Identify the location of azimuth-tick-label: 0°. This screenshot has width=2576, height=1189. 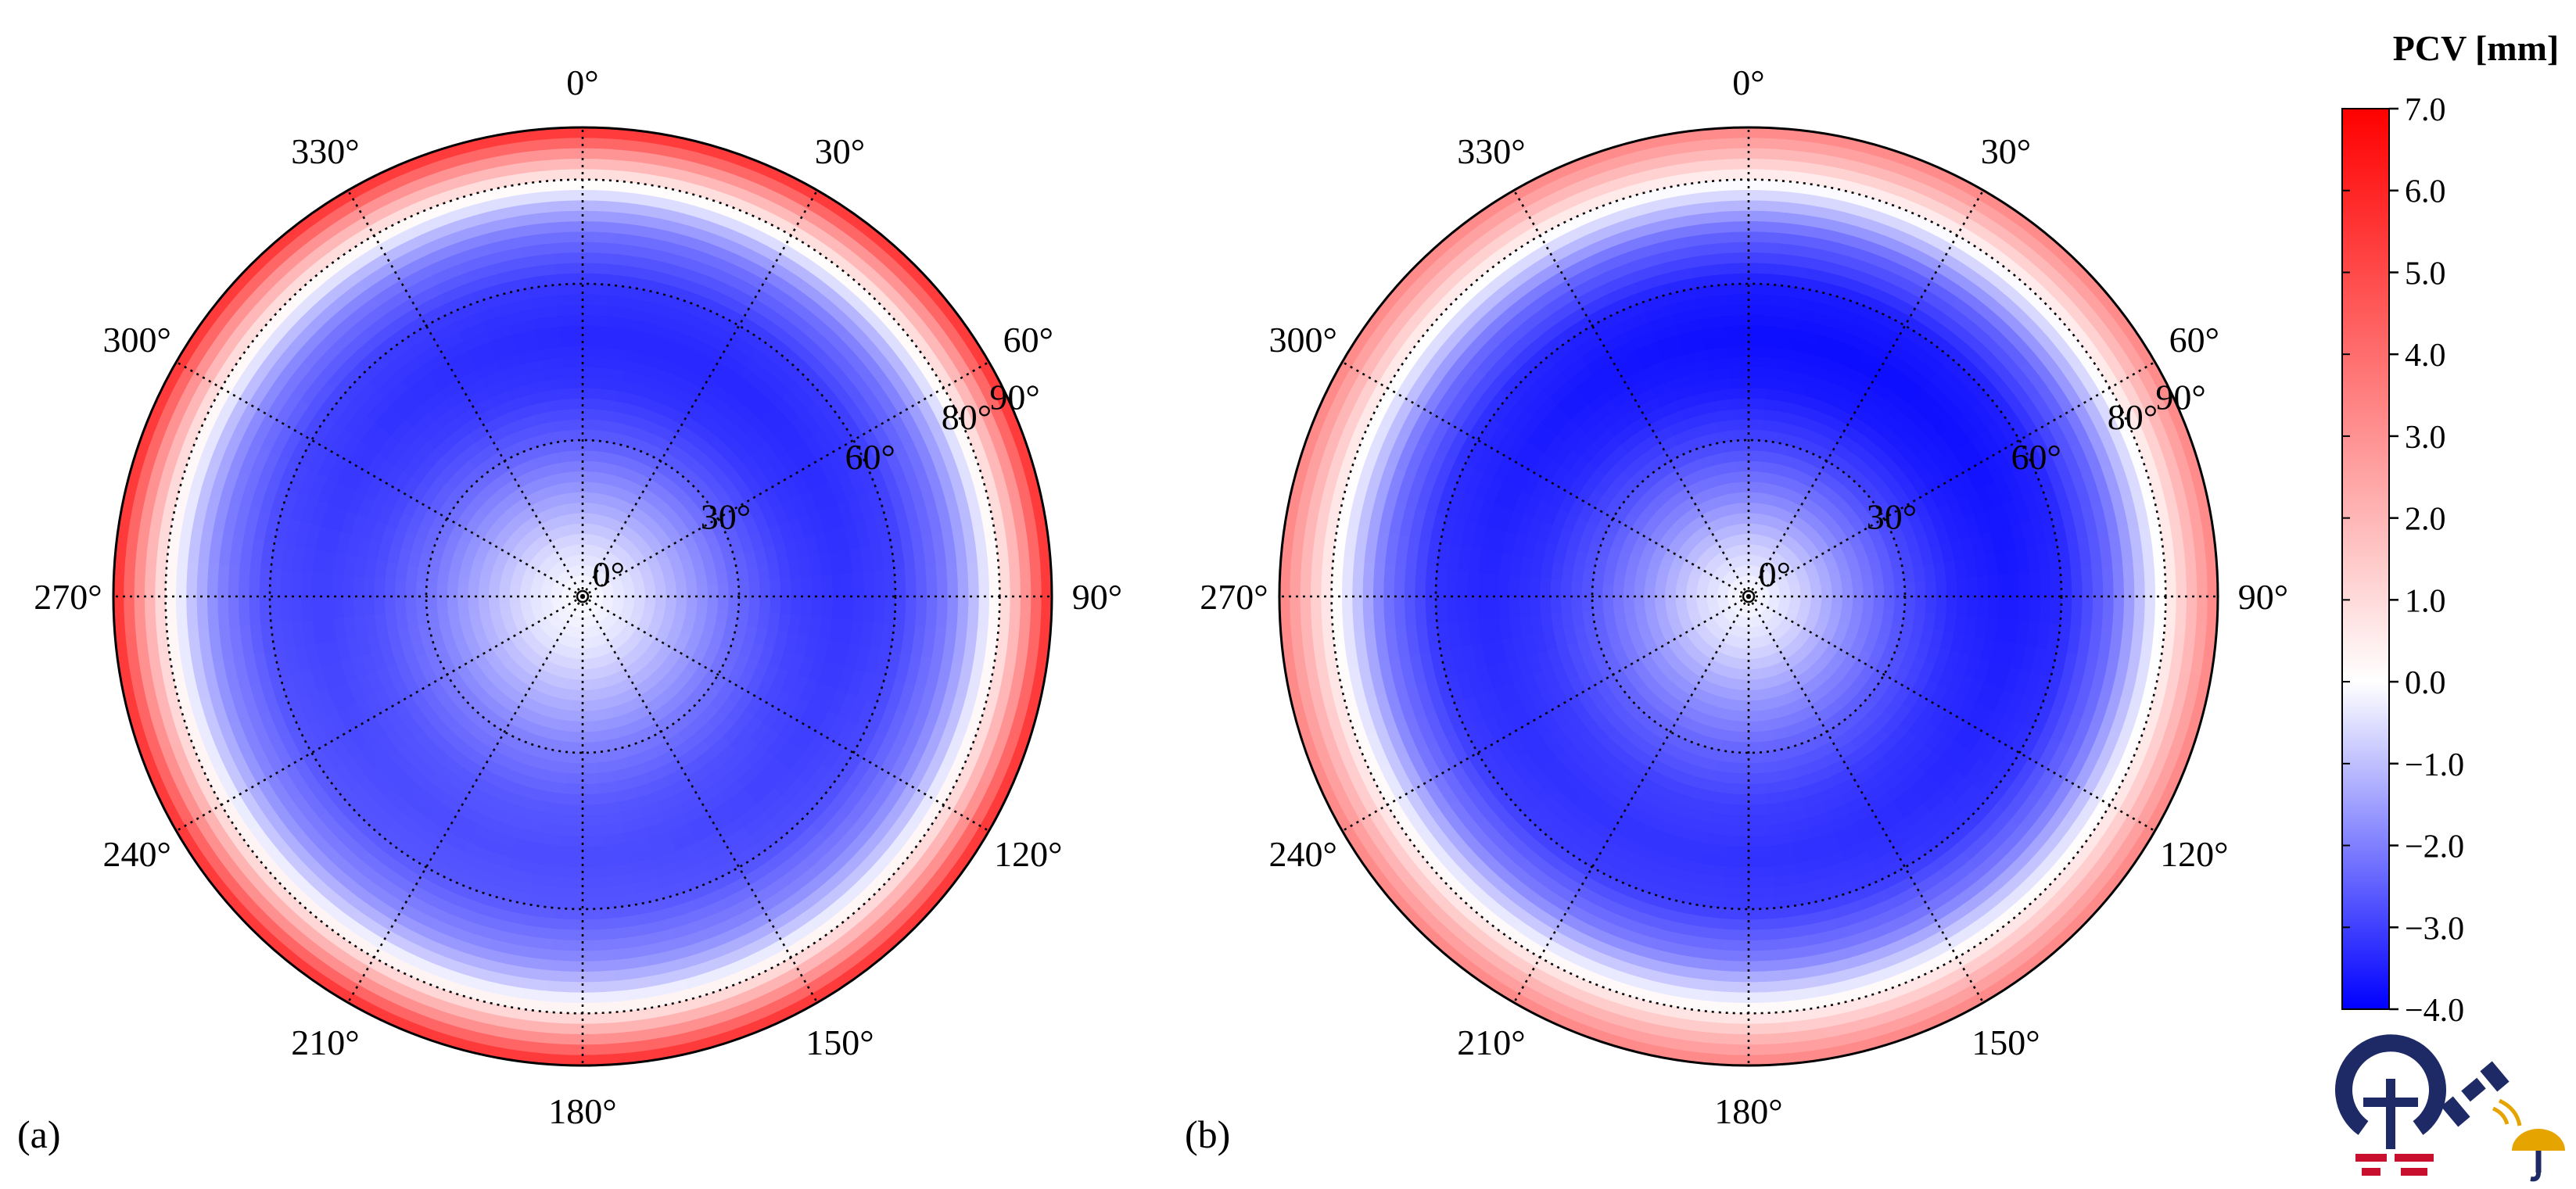
(582, 82).